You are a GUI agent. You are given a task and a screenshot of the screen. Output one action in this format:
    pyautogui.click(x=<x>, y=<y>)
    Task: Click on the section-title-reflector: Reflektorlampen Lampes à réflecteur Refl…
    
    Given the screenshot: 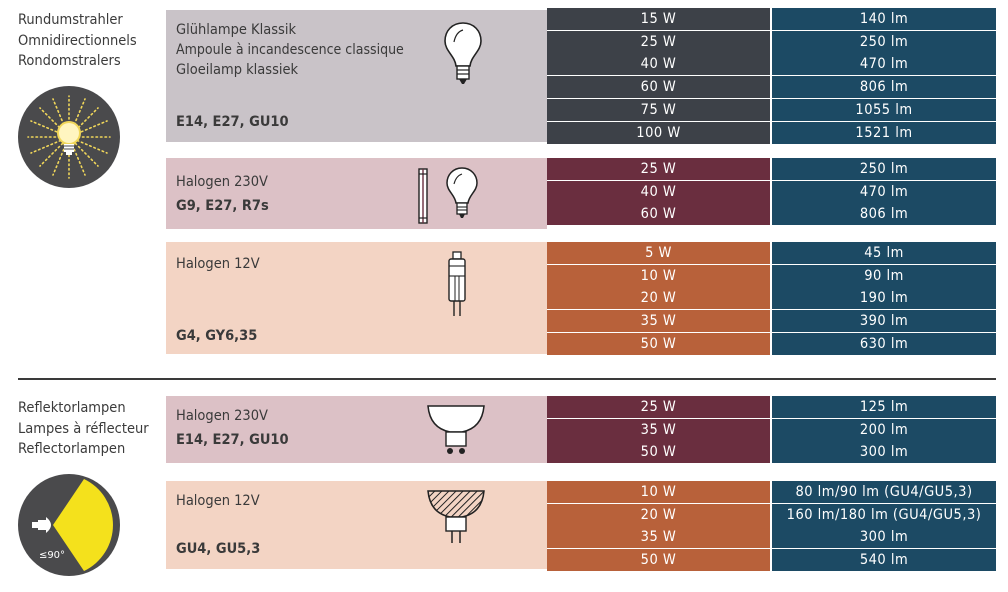 What is the action you would take?
    pyautogui.click(x=83, y=429)
    